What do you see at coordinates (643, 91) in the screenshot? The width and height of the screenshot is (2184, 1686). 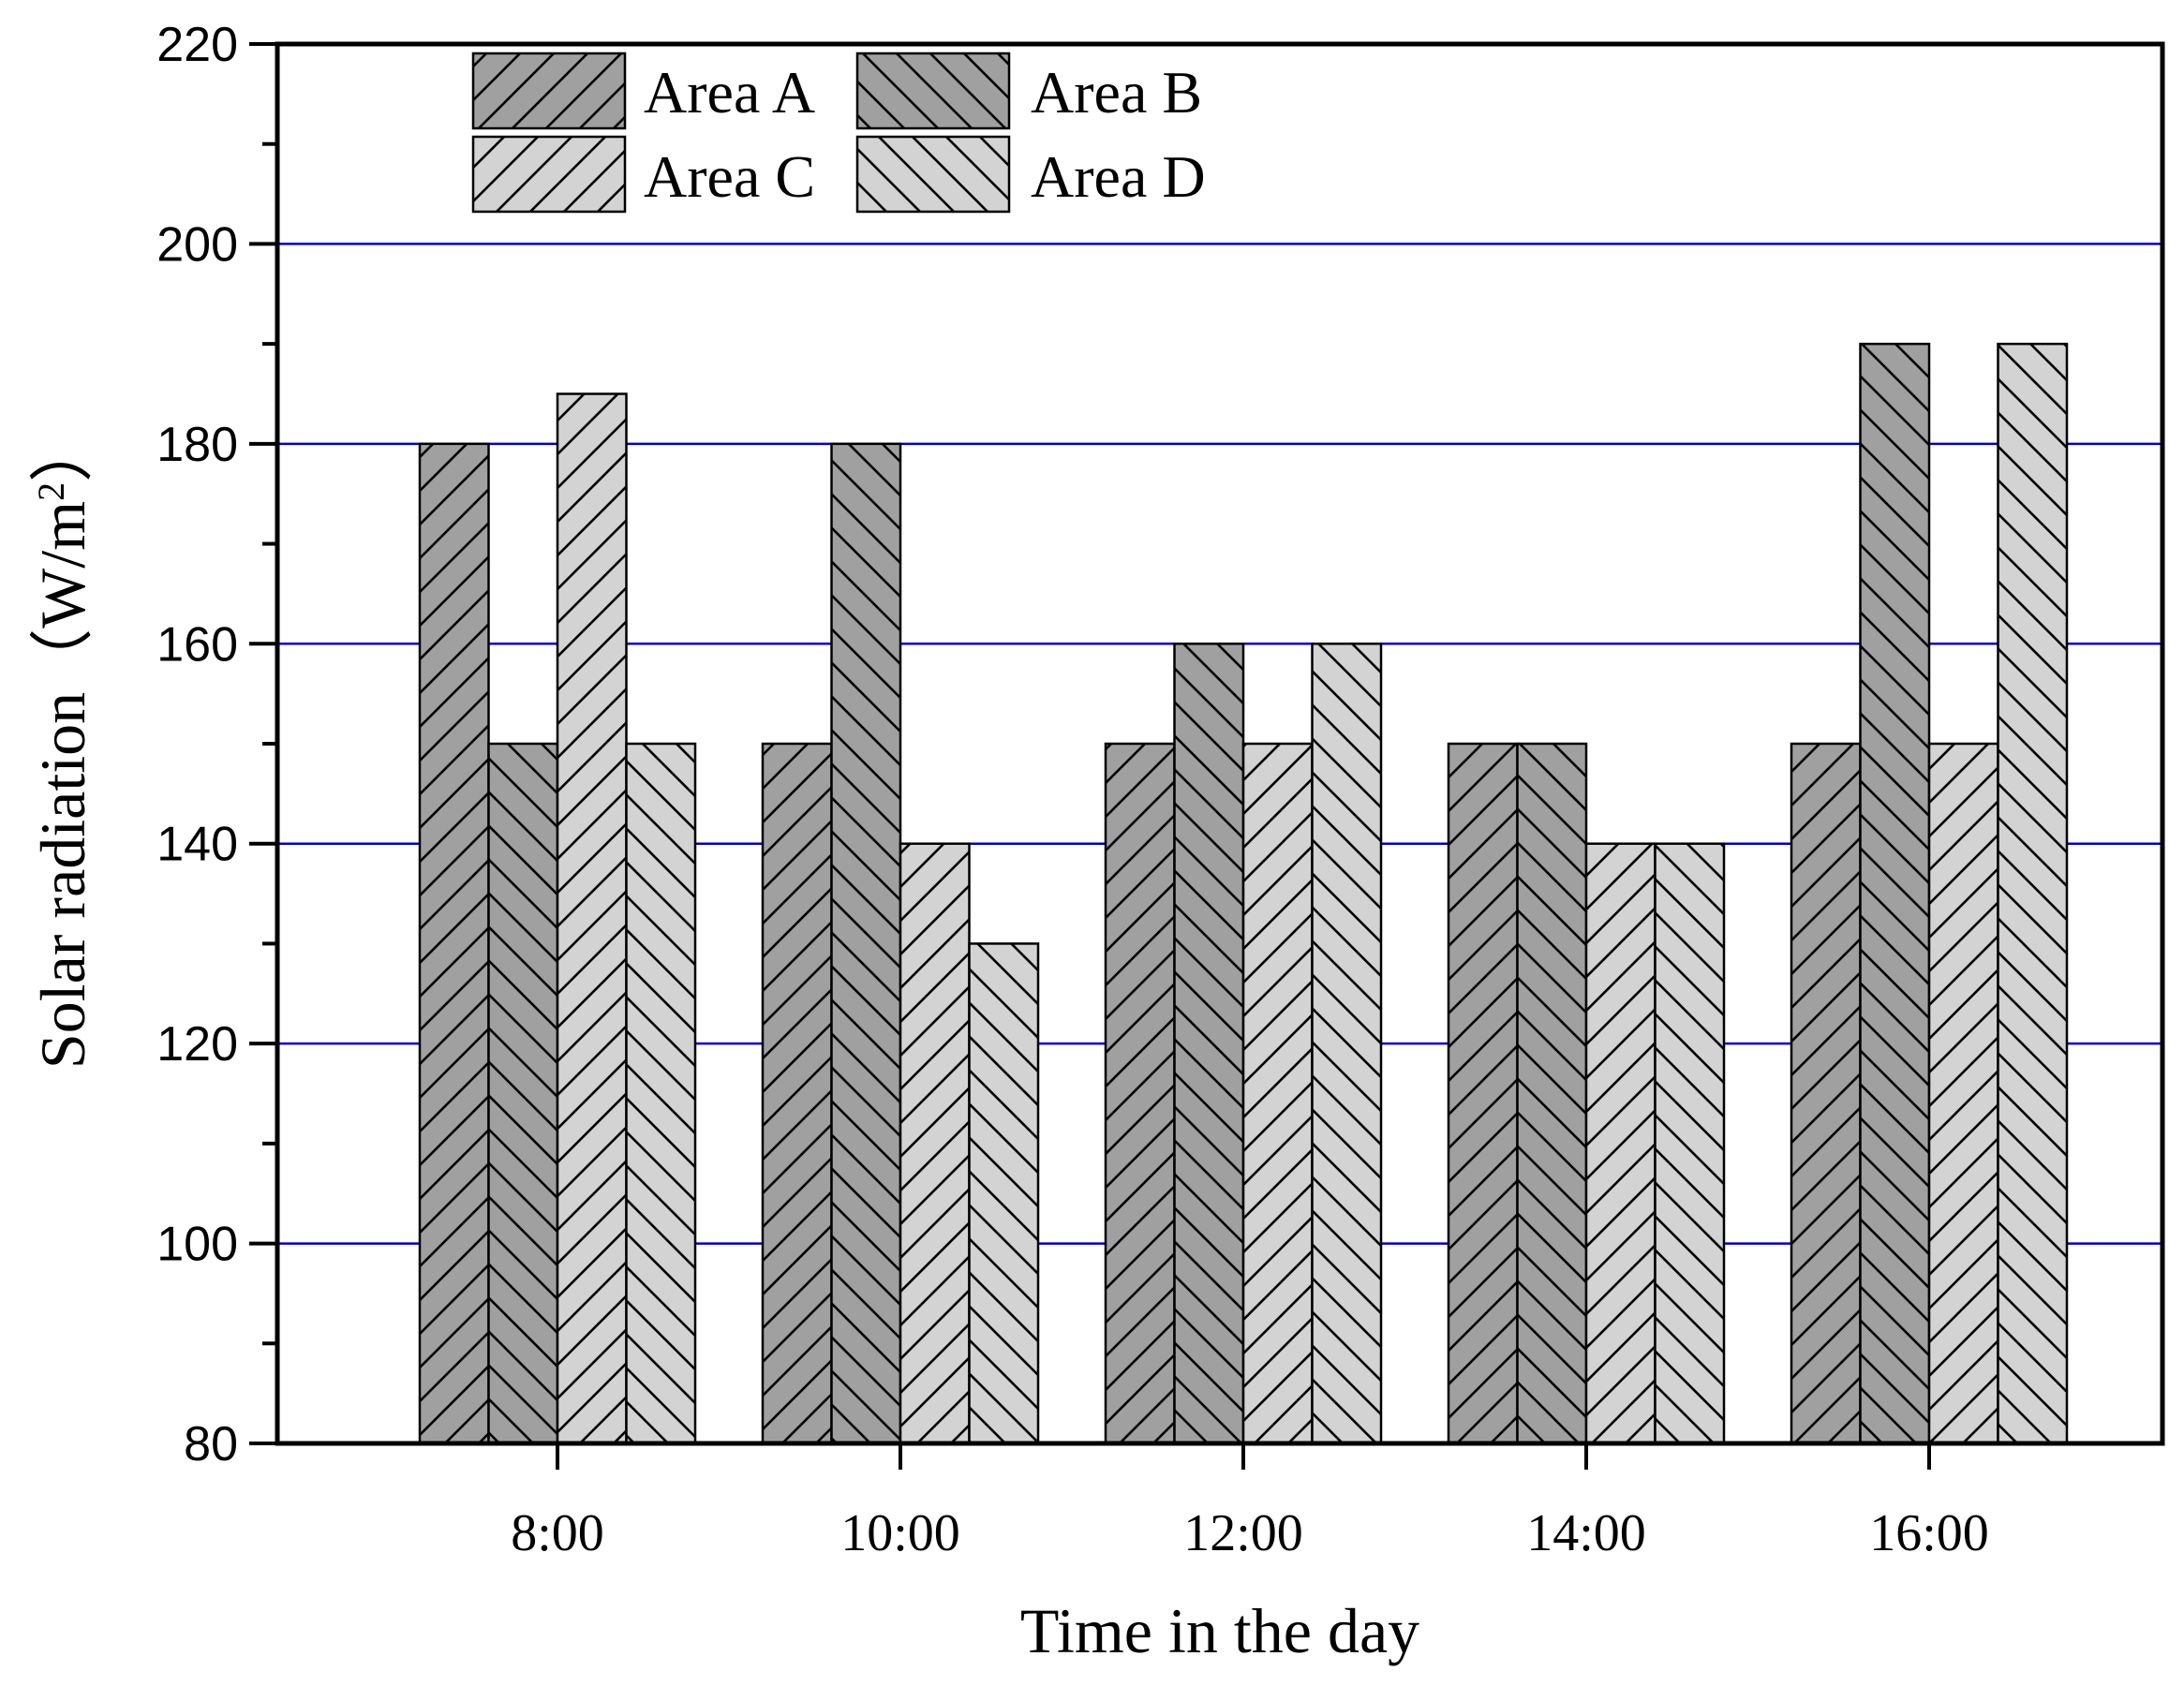 I see `legend-item-1: Area A` at bounding box center [643, 91].